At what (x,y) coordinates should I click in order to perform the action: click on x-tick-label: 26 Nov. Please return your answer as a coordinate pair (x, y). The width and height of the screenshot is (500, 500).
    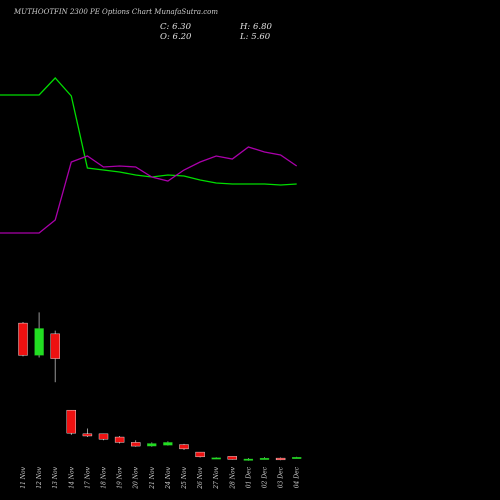
    Looking at the image, I should click on (200, 477).